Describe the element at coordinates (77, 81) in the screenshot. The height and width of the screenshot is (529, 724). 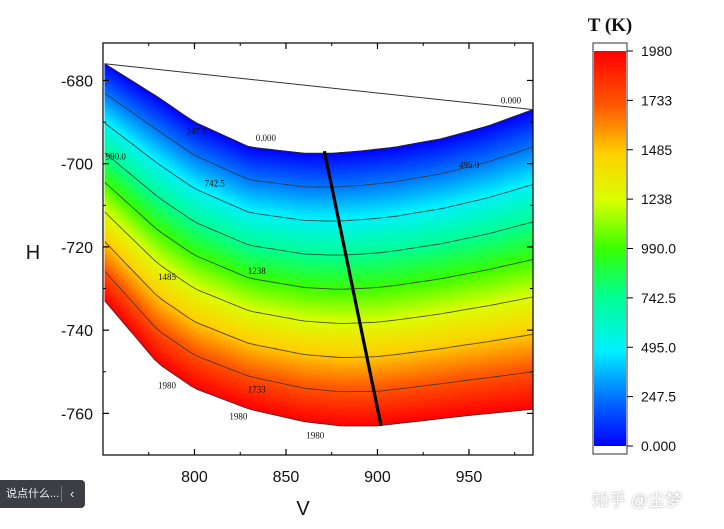
I see `y-tick-label: -680` at that location.